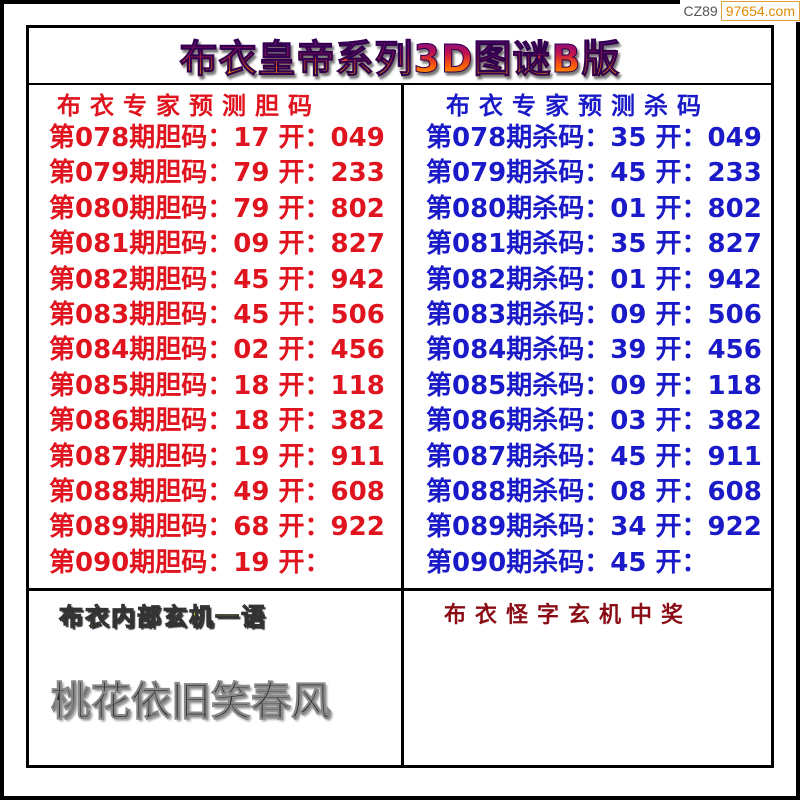 This screenshot has height=800, width=800. Describe the element at coordinates (587, 679) in the screenshot. I see `odd-char-panel: 布衣怪字玄机中奖` at that location.